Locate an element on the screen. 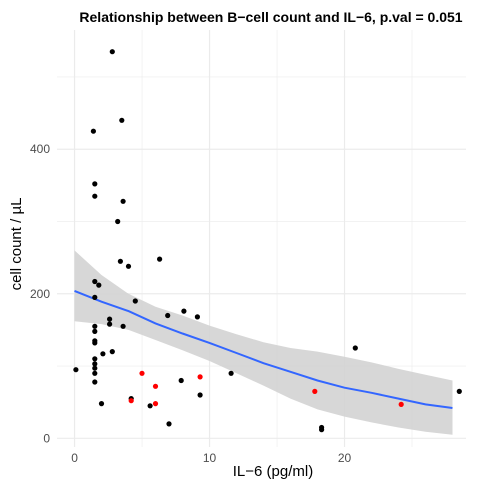  y-tick-label: 0 is located at coordinates (46, 438).